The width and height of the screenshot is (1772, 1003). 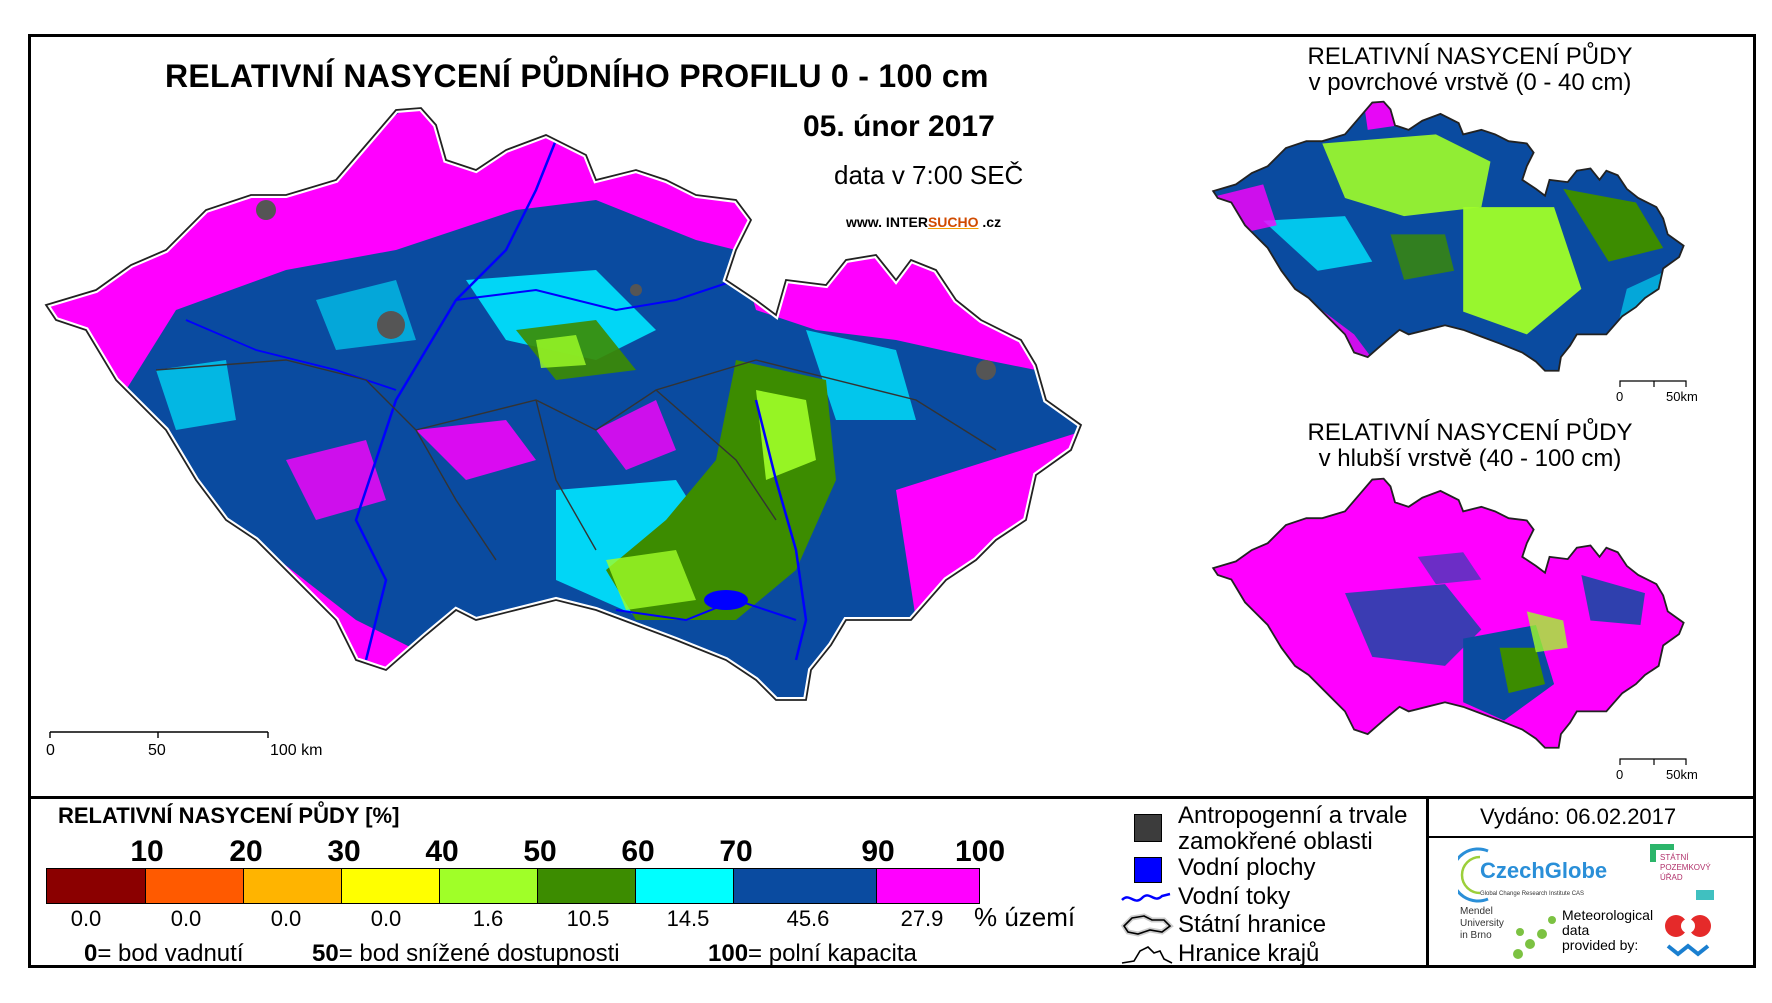 What do you see at coordinates (1148, 828) in the screenshot?
I see `anthropogenic-swatch` at bounding box center [1148, 828].